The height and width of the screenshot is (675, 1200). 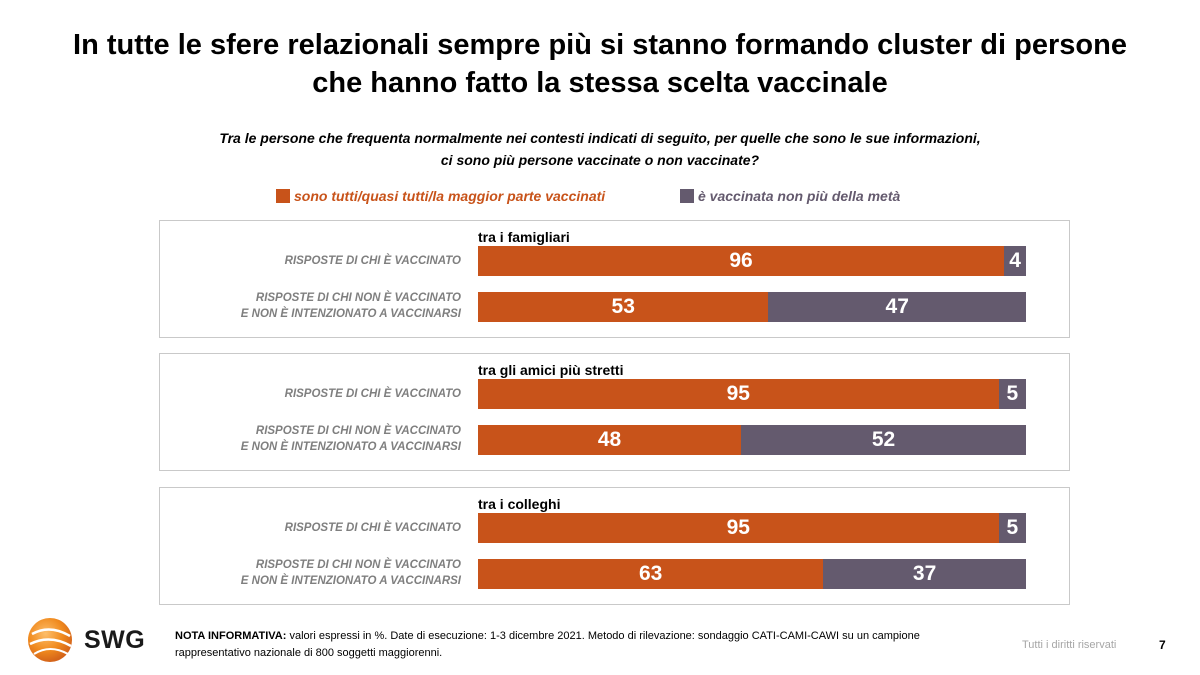 I want to click on bar-segment-vaccinated: 96, so click(x=741, y=261).